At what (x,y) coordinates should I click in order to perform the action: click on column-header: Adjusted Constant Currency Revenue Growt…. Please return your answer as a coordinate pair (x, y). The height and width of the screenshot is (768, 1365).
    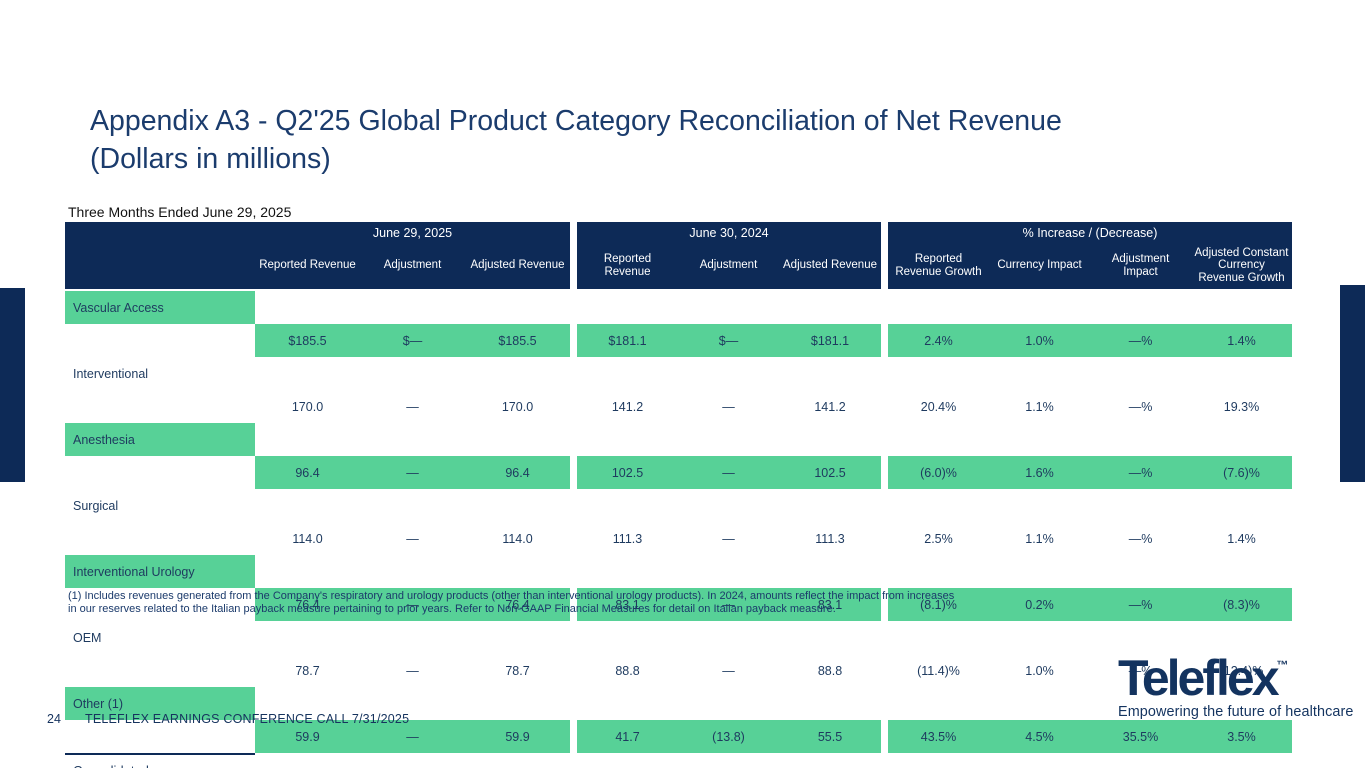
    Looking at the image, I should click on (1241, 265).